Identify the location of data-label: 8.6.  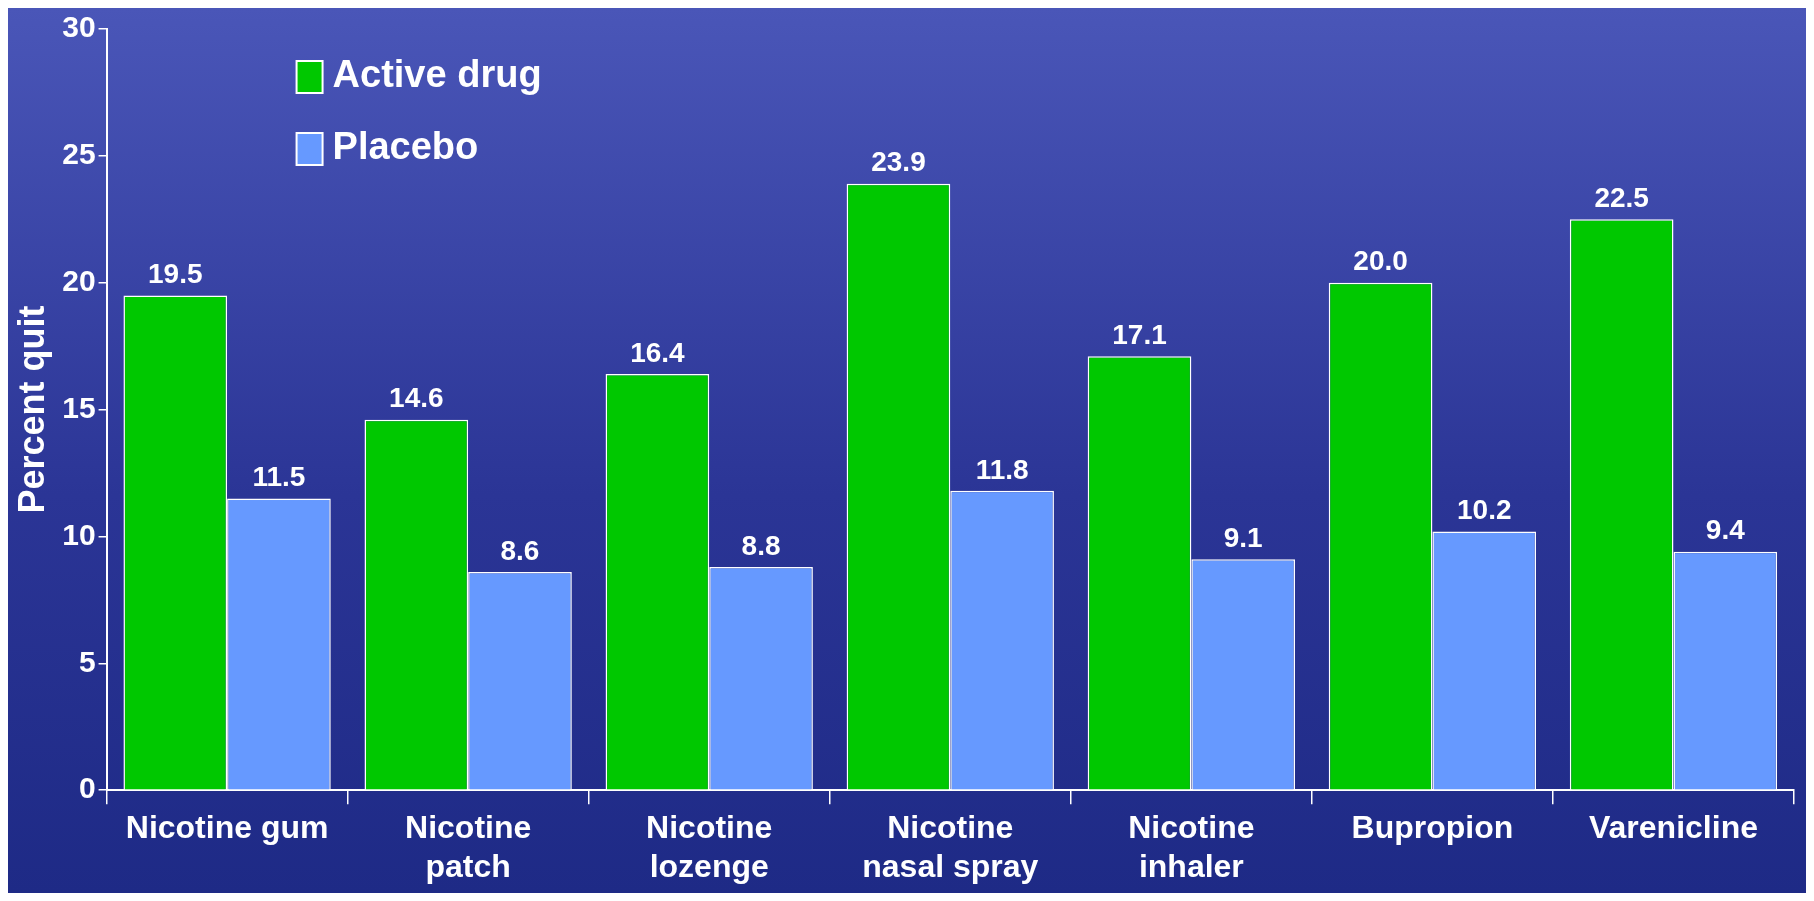
(520, 550).